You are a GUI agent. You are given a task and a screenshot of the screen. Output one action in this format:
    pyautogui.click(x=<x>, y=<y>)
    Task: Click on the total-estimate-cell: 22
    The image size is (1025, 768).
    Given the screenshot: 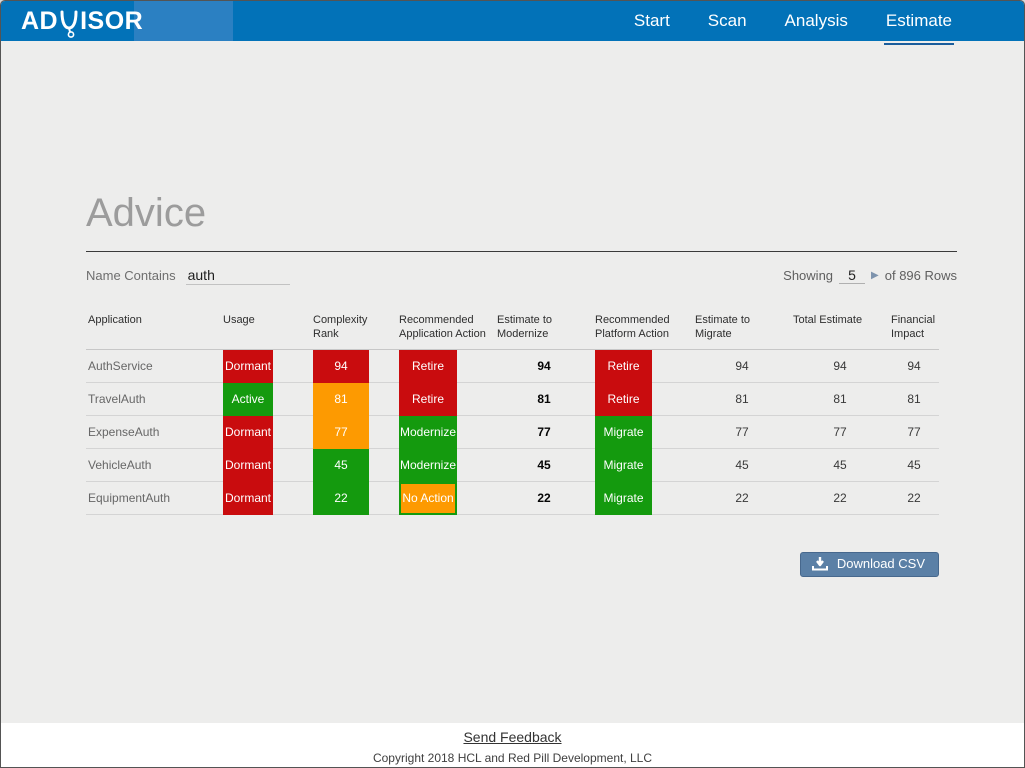 What is the action you would take?
    pyautogui.click(x=840, y=498)
    